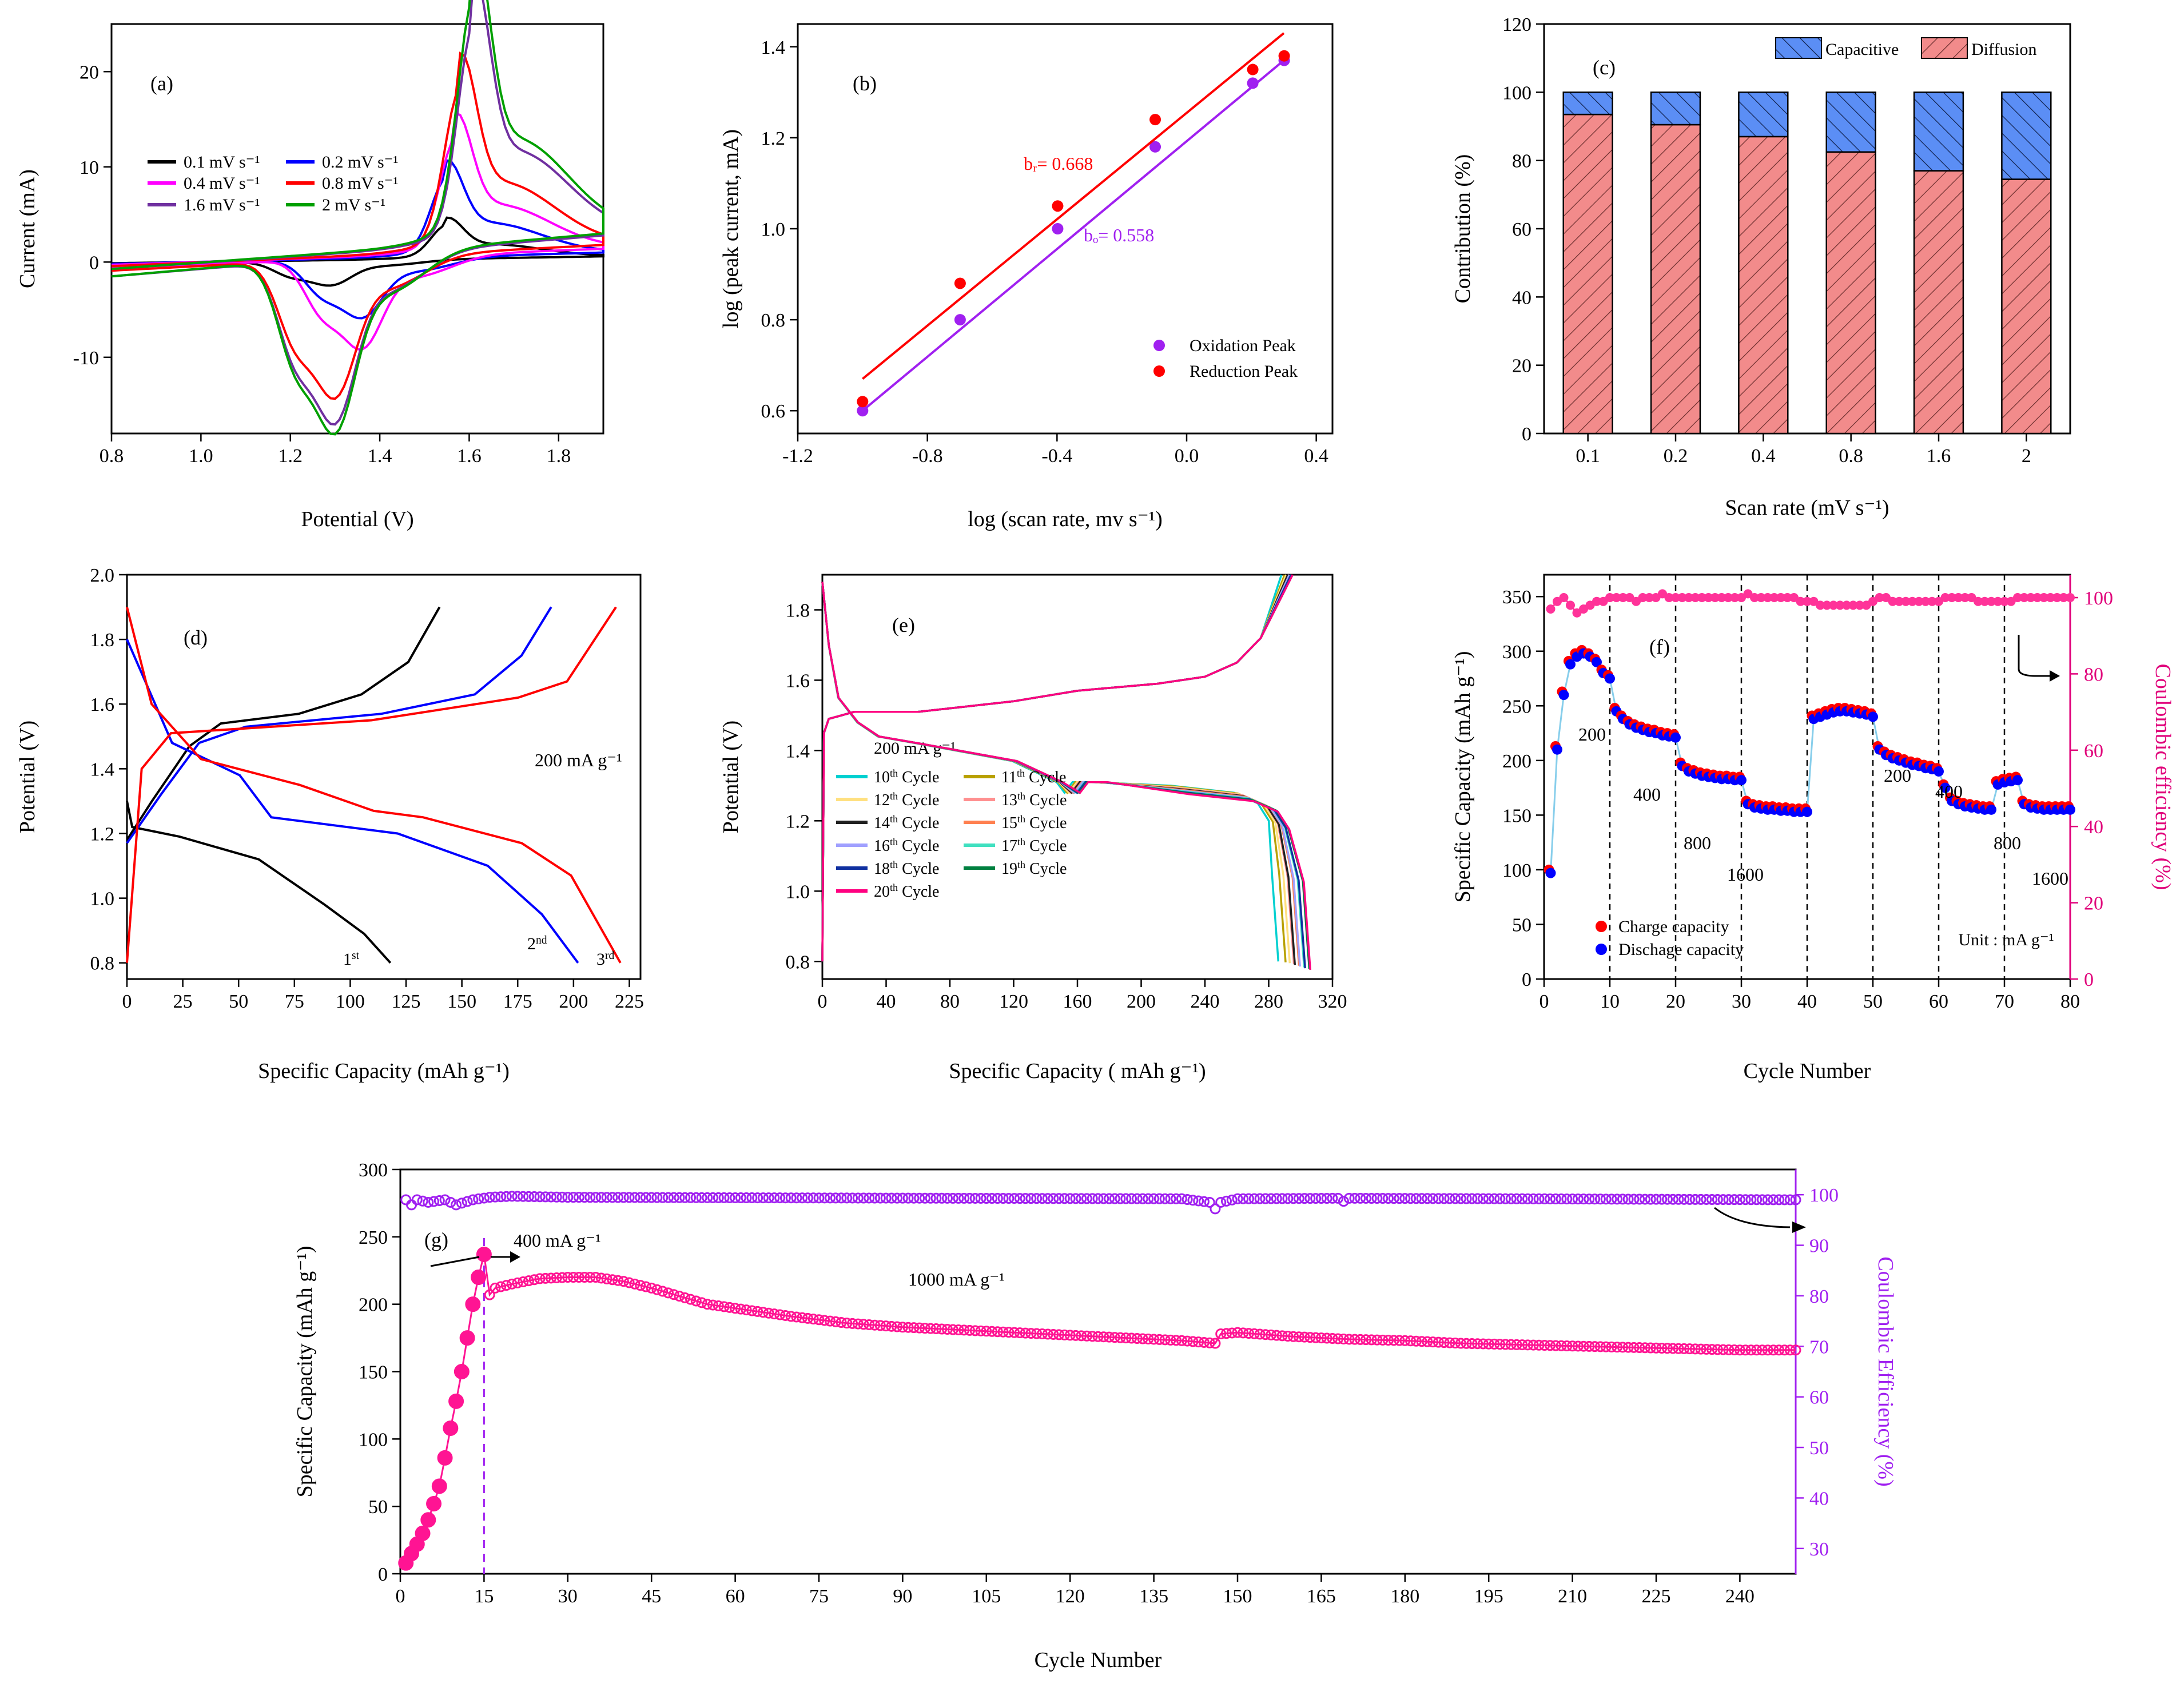  Describe the element at coordinates (537, 944) in the screenshot. I see `cycle-label: 2nd` at that location.